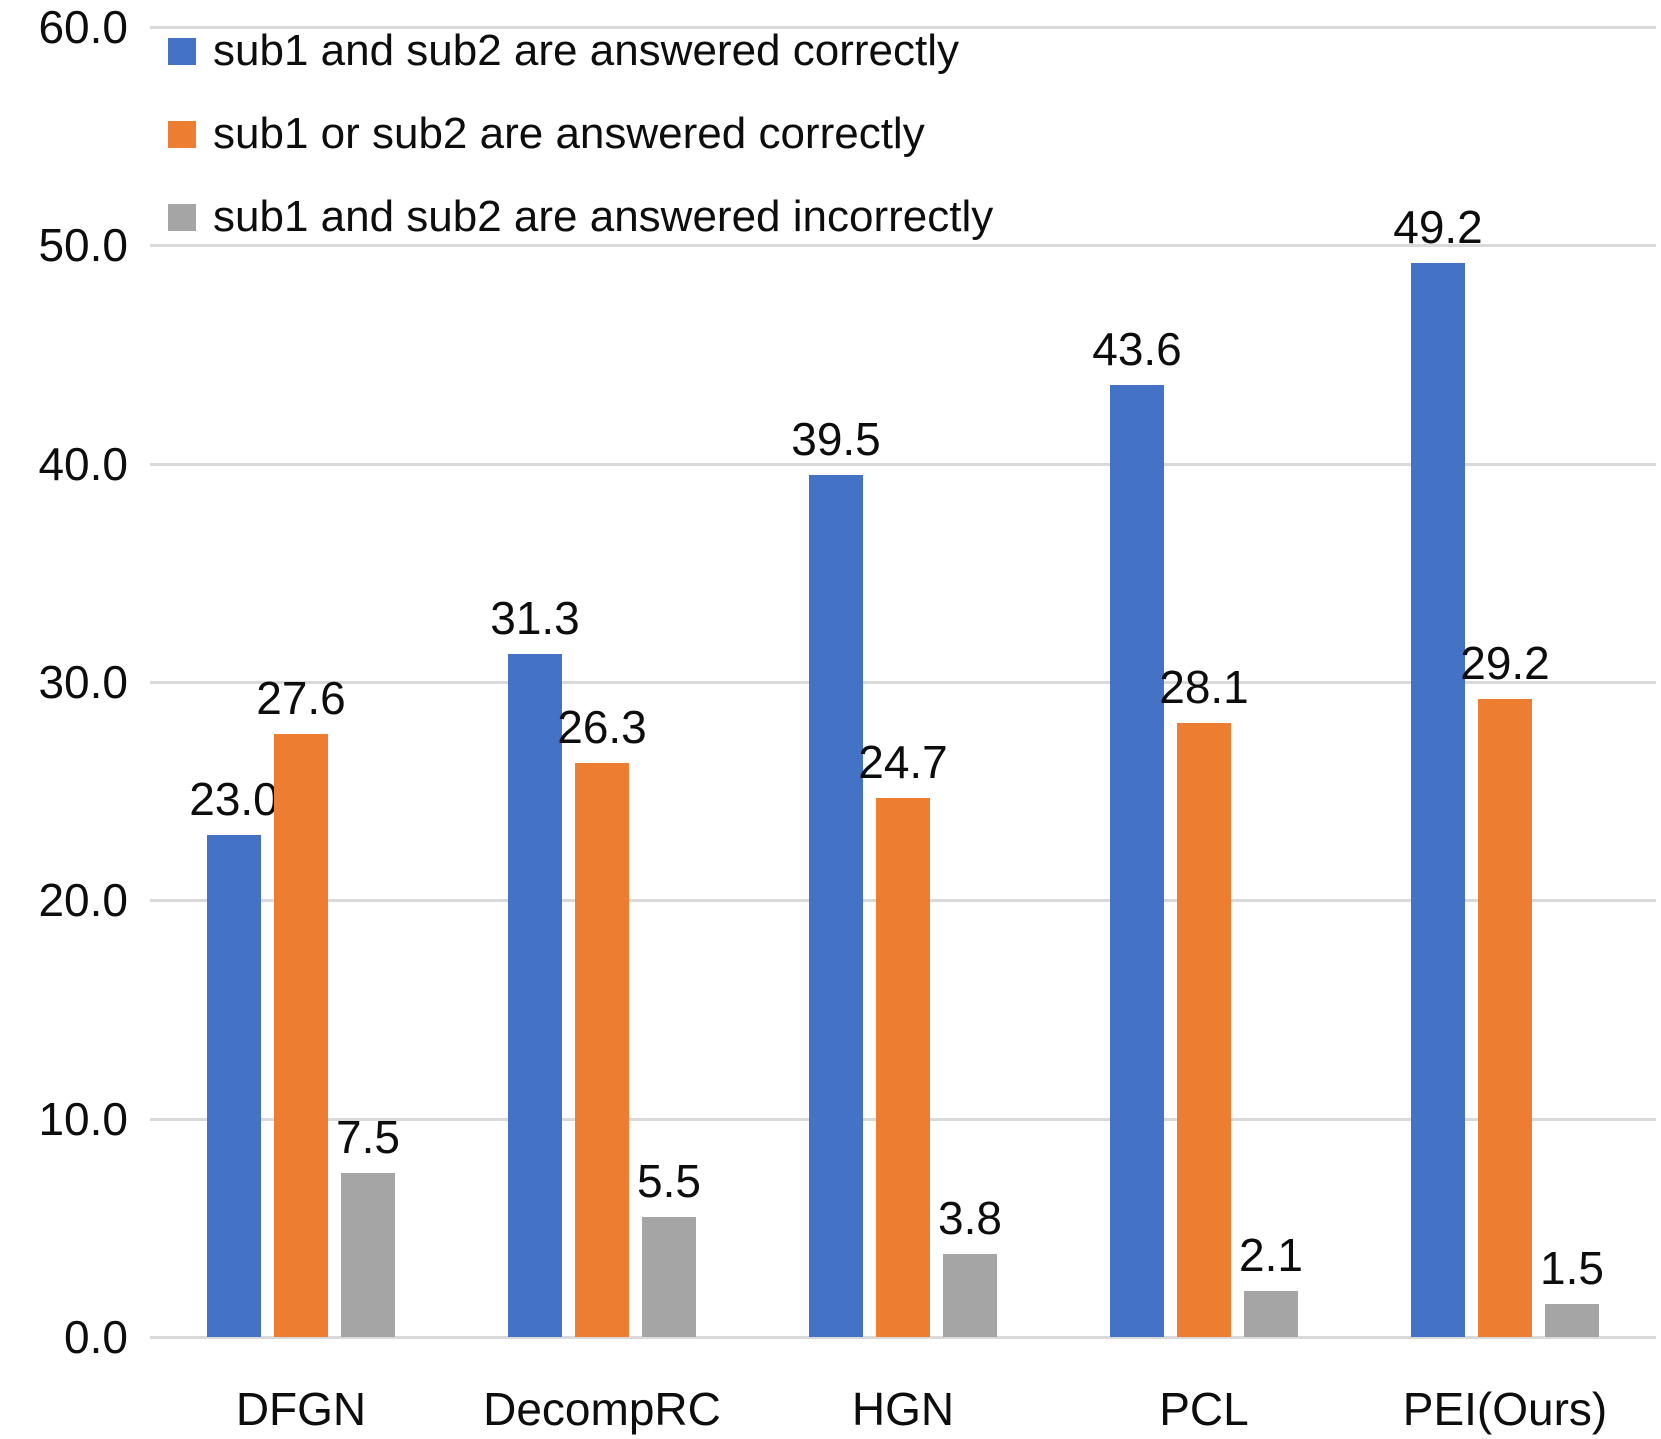  What do you see at coordinates (970, 1218) in the screenshot?
I see `bar-value-label: 3.8` at bounding box center [970, 1218].